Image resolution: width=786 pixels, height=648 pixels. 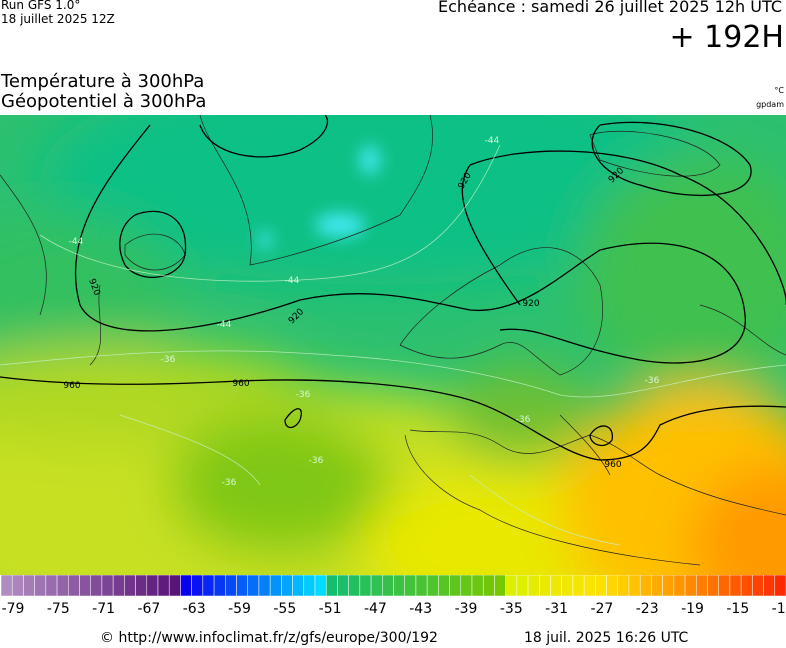 What do you see at coordinates (284, 608) in the screenshot?
I see `scale-label: -55` at bounding box center [284, 608].